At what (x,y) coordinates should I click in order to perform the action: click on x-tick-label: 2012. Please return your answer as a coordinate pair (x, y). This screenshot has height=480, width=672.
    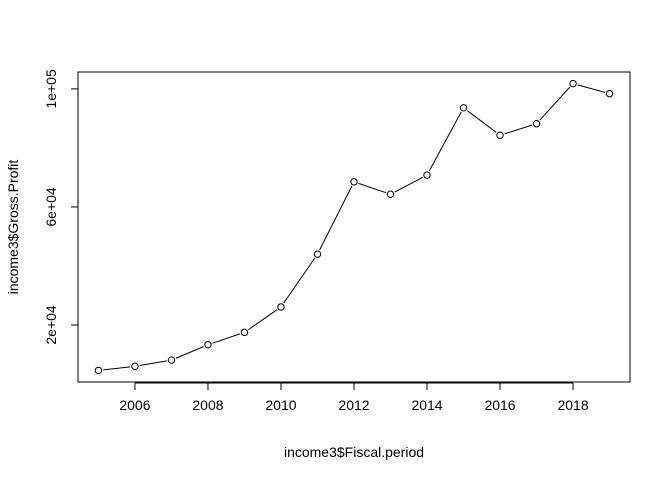
    Looking at the image, I should click on (353, 405).